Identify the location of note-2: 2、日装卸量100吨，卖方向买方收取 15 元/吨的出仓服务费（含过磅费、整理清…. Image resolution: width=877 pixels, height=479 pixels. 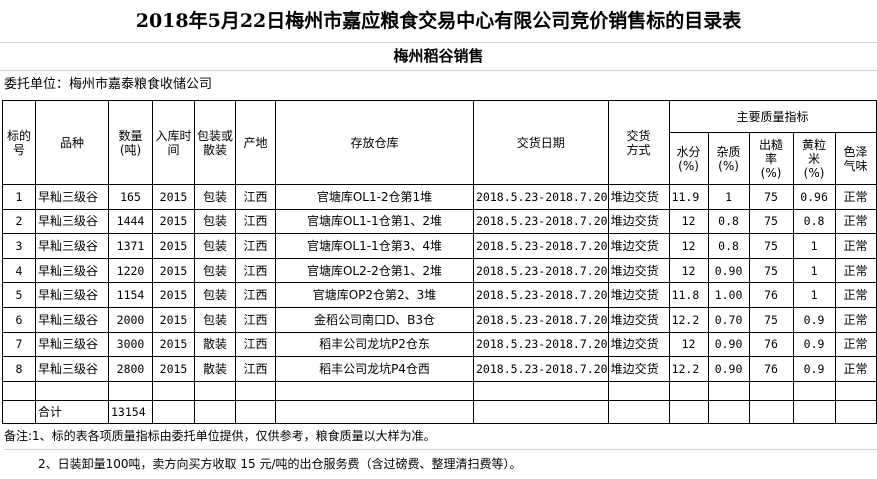
(280, 464).